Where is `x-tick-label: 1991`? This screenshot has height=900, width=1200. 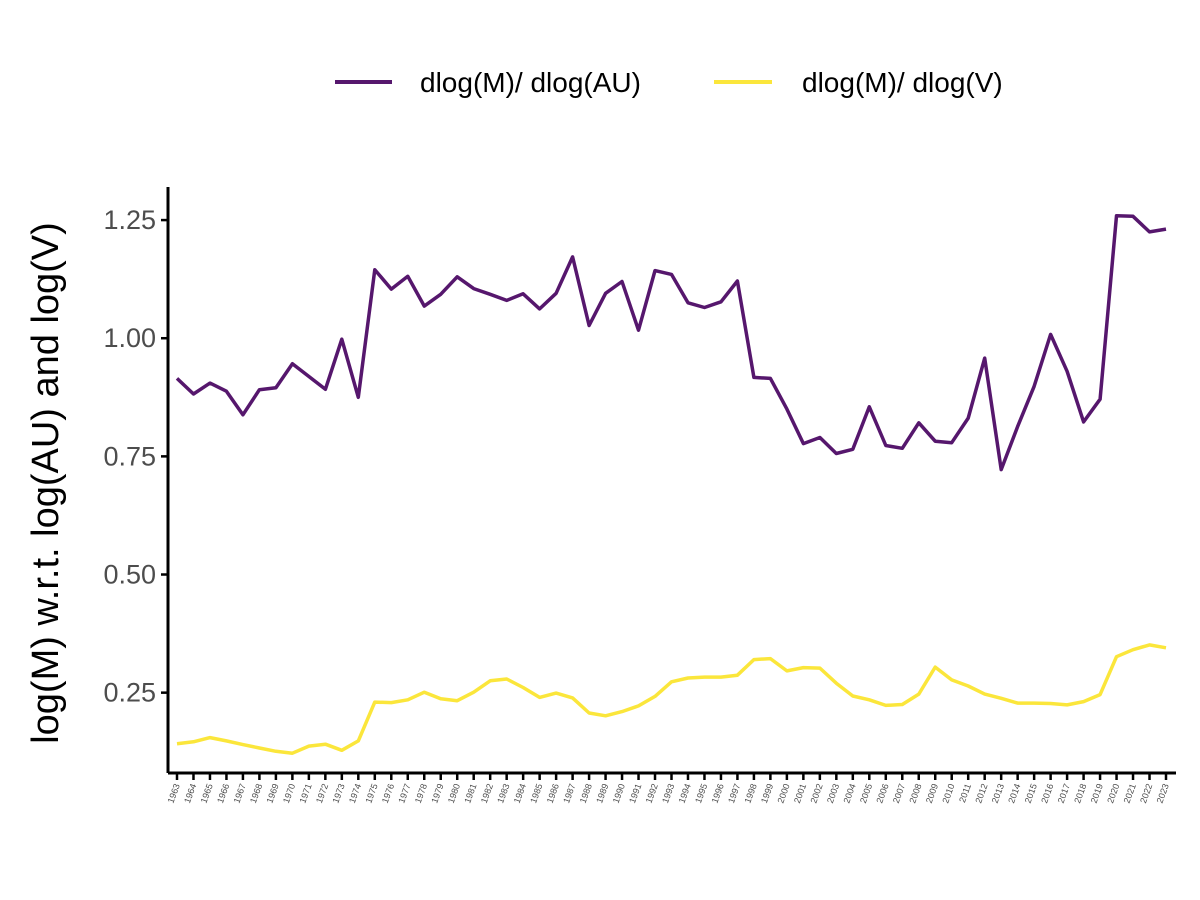
x-tick-label: 1991 is located at coordinates (635, 793).